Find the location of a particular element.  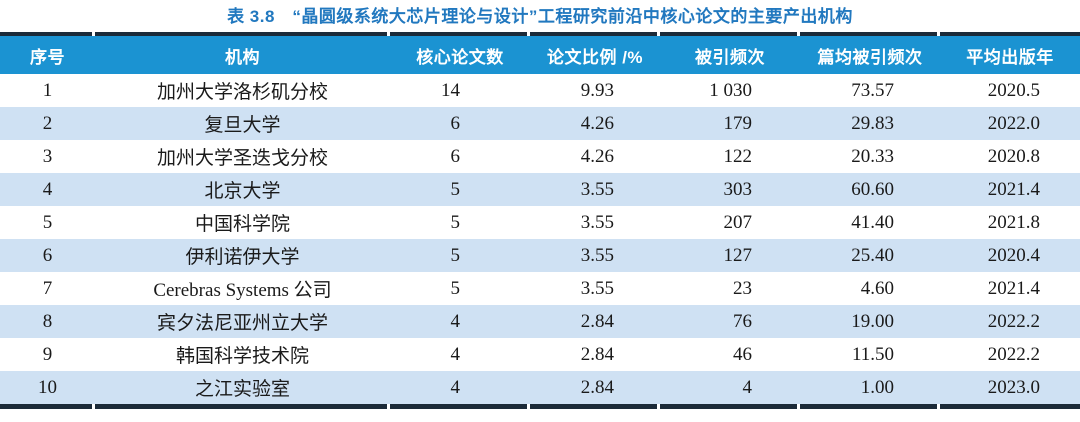

table-bottom-border is located at coordinates (540, 406).